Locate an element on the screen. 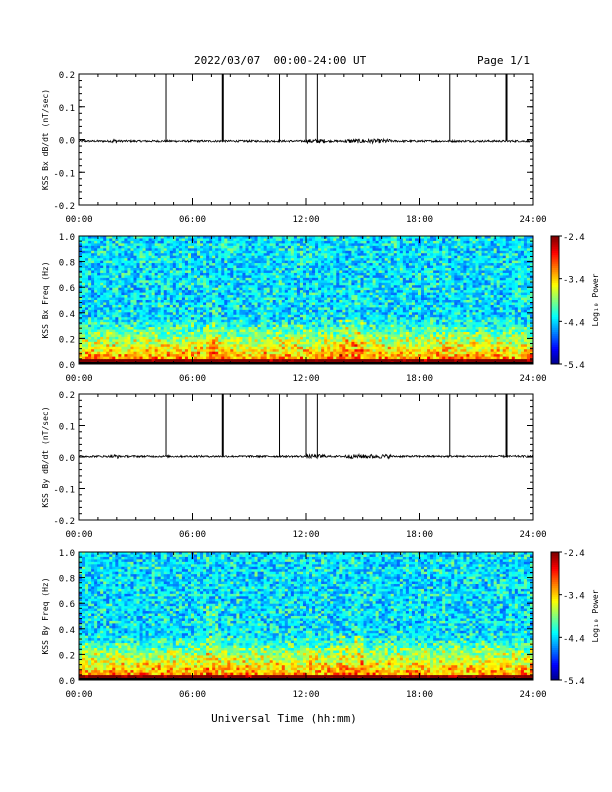  y-axis-label: KSS Bx dB/dt (nT/sec) is located at coordinates (45, 139).